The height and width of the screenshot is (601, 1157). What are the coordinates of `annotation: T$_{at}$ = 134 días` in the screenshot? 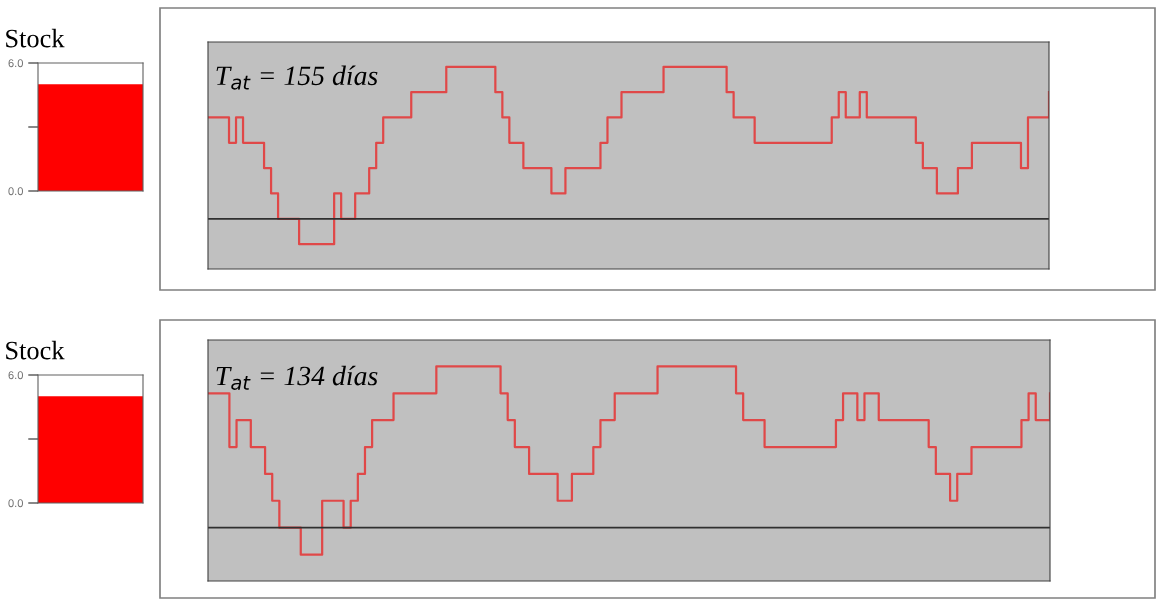 It's located at (297, 377).